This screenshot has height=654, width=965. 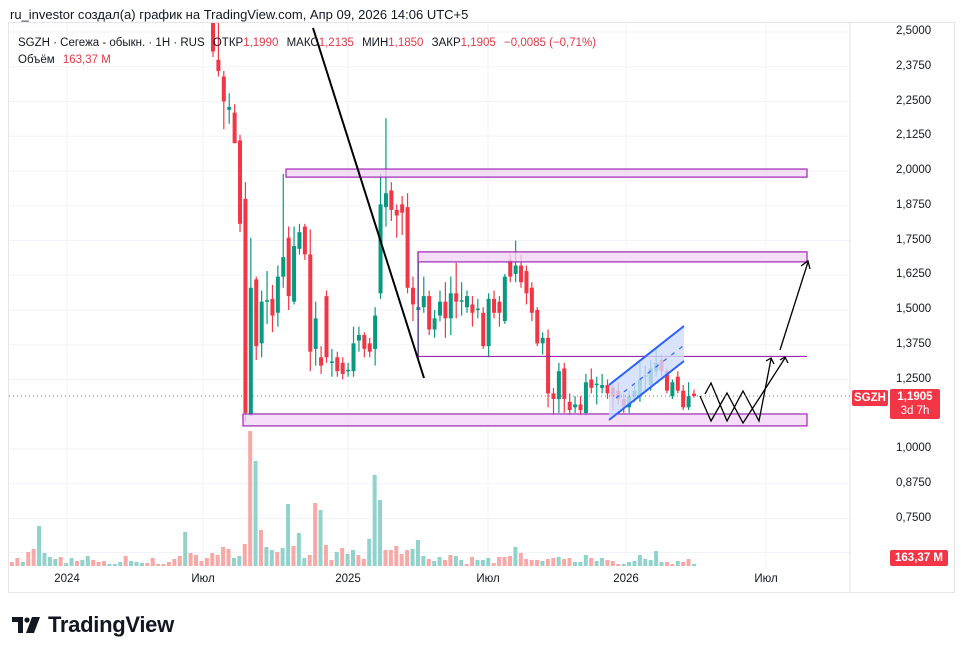 I want to click on last-price-tag: 1,1905 3d 7h, so click(x=915, y=404).